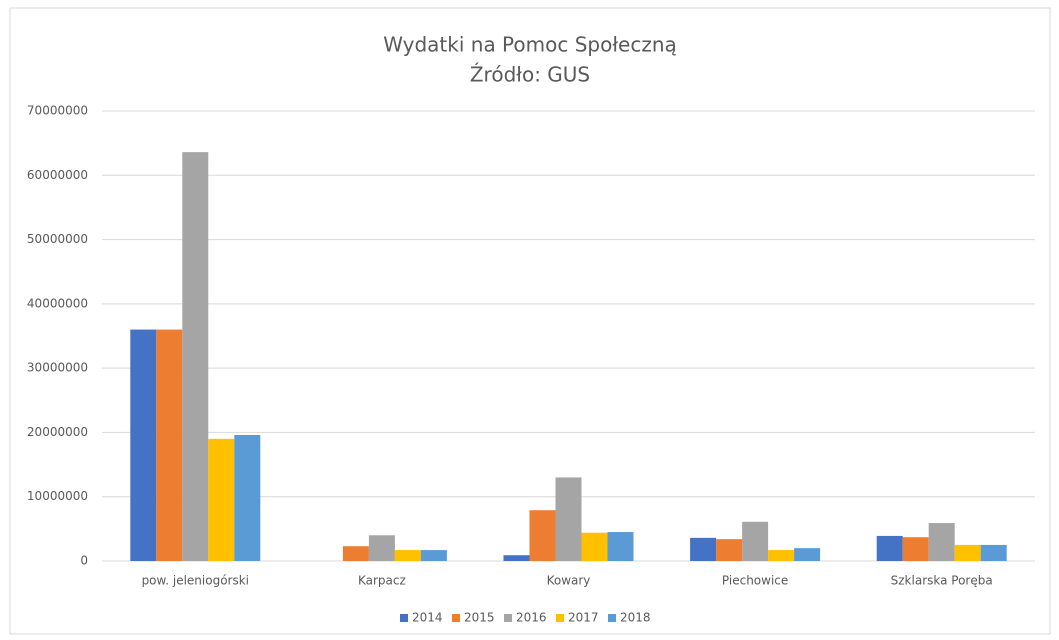  I want to click on chart-subtitle: Źródło: GUS, so click(530, 75).